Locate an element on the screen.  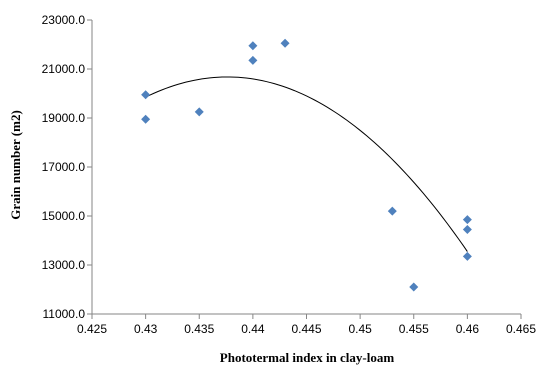
x-tick-label: 0.45 is located at coordinates (360, 329).